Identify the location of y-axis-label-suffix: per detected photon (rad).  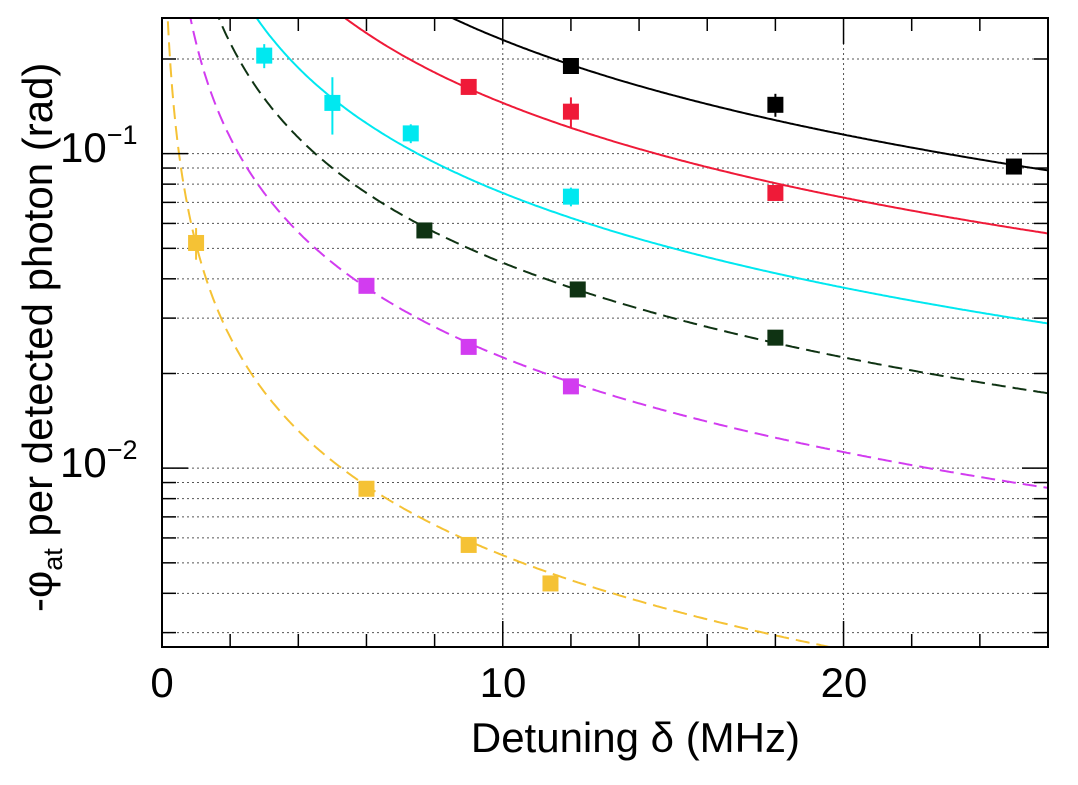
(37, 306).